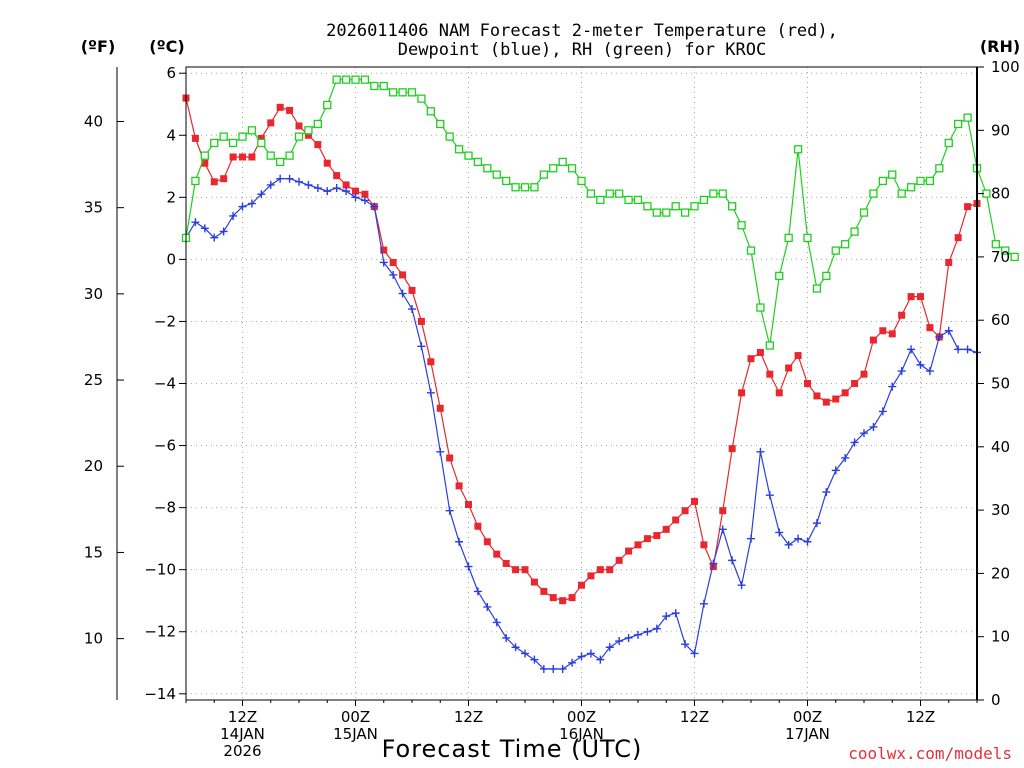  Describe the element at coordinates (996, 700) in the screenshot. I see `rh-tick-label: 0` at that location.